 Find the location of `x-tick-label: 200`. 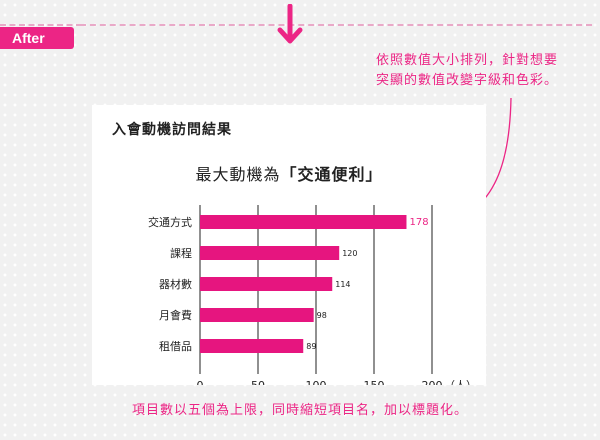

x-tick-label: 200 is located at coordinates (432, 382).